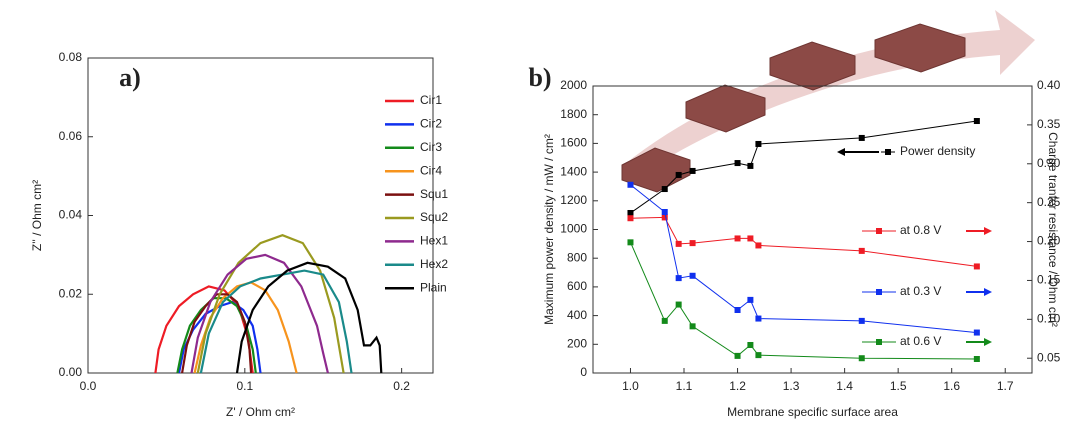 The height and width of the screenshot is (427, 1065). I want to click on x-tick-label: 1.1, so click(684, 386).